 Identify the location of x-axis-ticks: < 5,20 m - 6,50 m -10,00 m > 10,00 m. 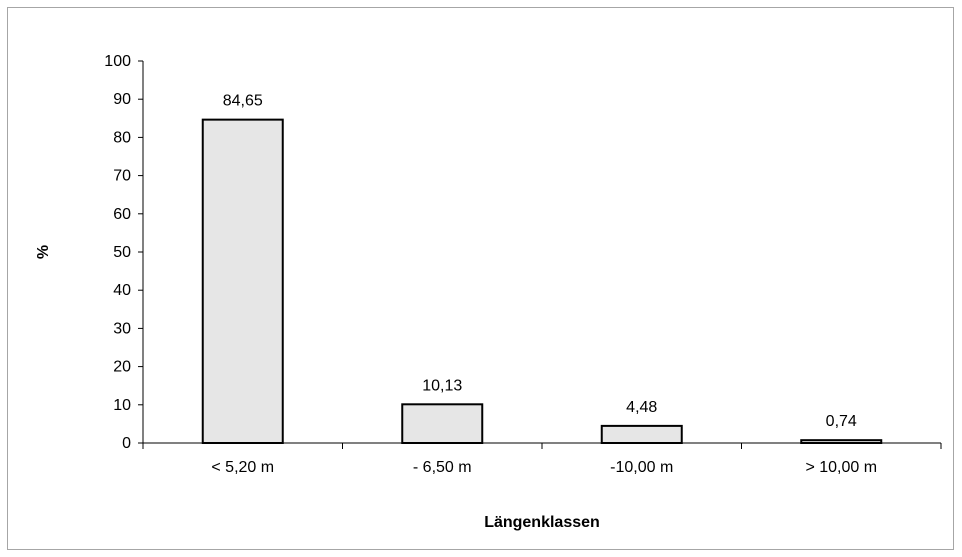
(542, 459).